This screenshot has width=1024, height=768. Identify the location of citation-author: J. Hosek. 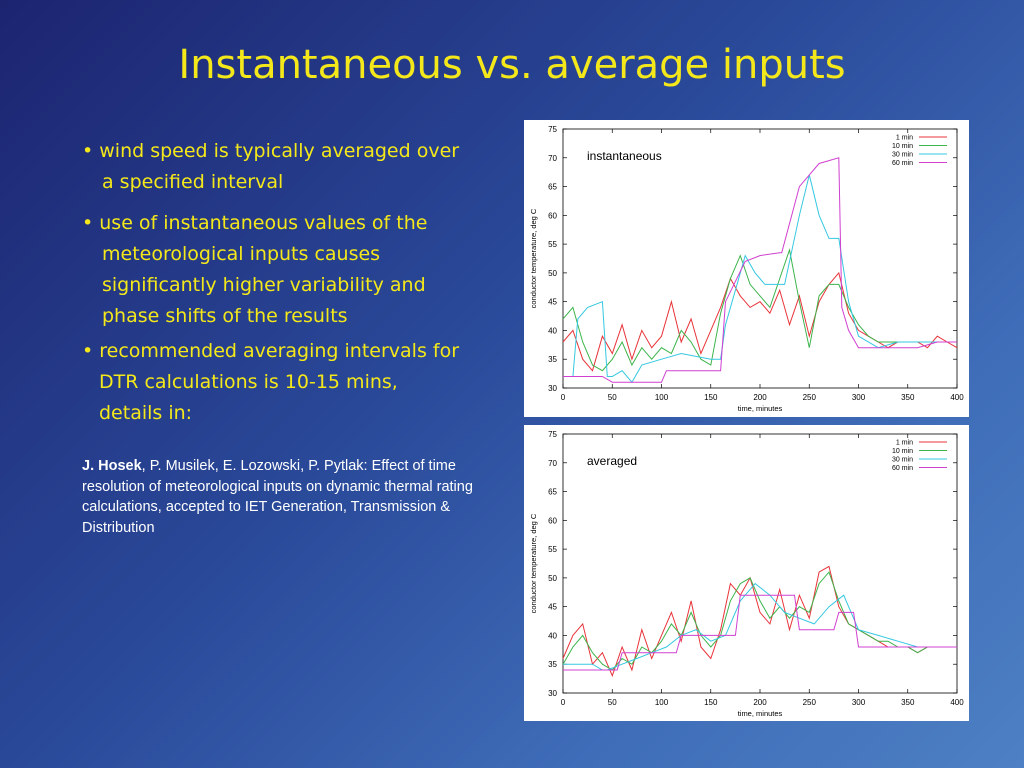
(112, 466).